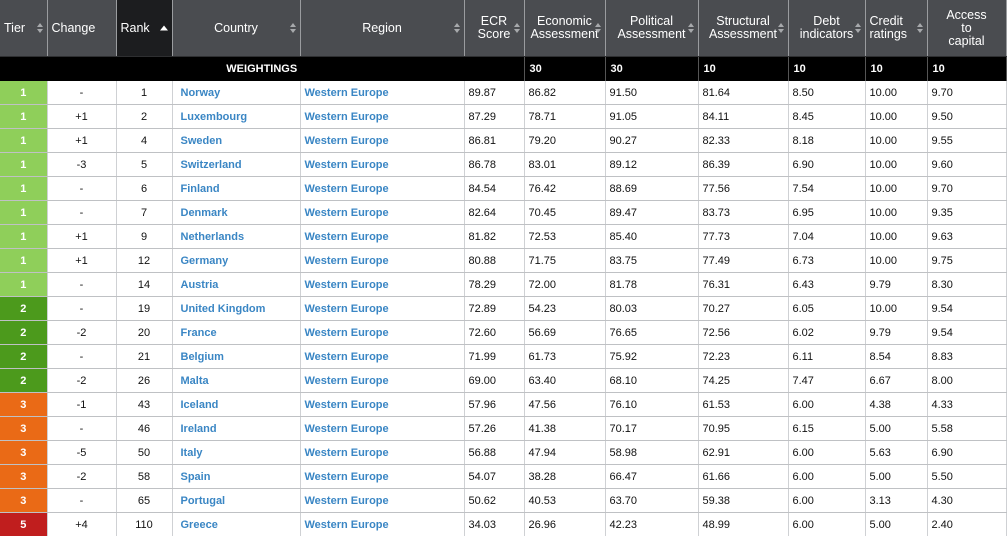  Describe the element at coordinates (236, 356) in the screenshot. I see `country-cell: Belgium` at that location.